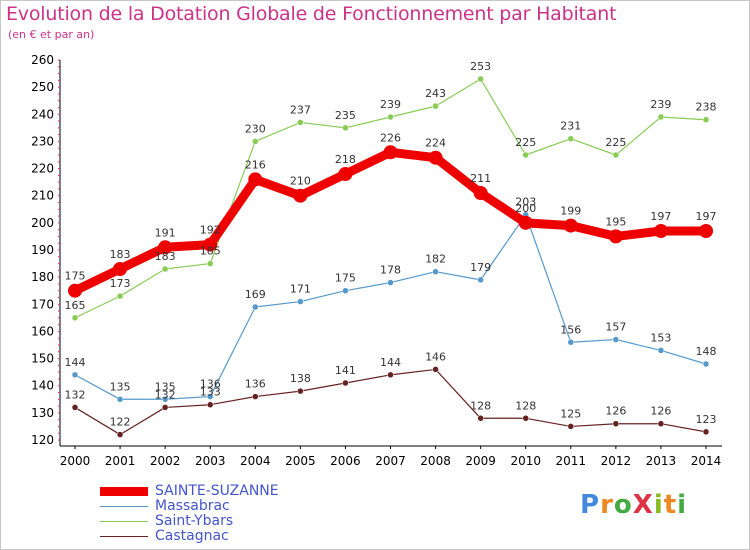 This screenshot has height=550, width=750. What do you see at coordinates (42, 331) in the screenshot?
I see `y-tick-label: 160` at bounding box center [42, 331].